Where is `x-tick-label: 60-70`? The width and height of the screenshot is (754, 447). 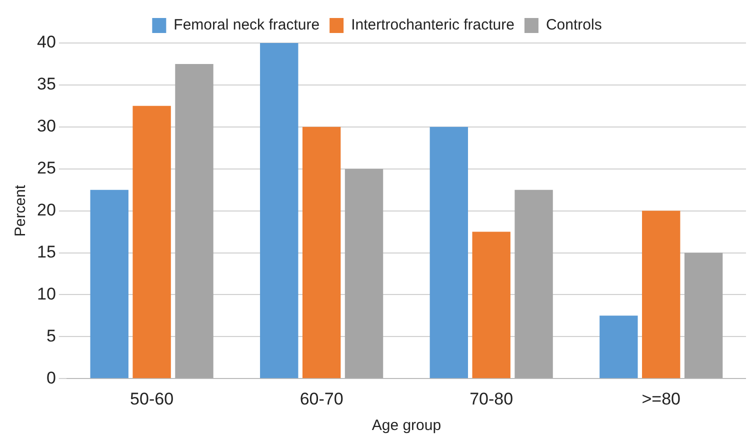 x-tick-label: 60-70 is located at coordinates (322, 398).